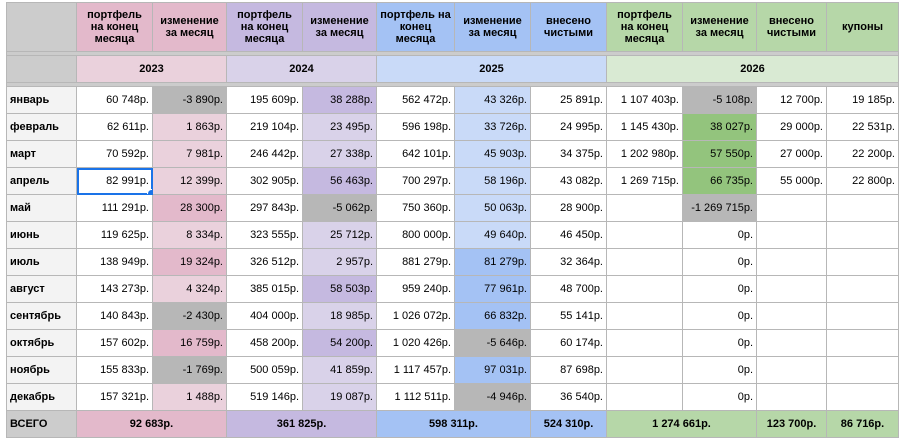  Describe the element at coordinates (492, 235) in the screenshot. I see `table-cell: 49 640р.` at that location.